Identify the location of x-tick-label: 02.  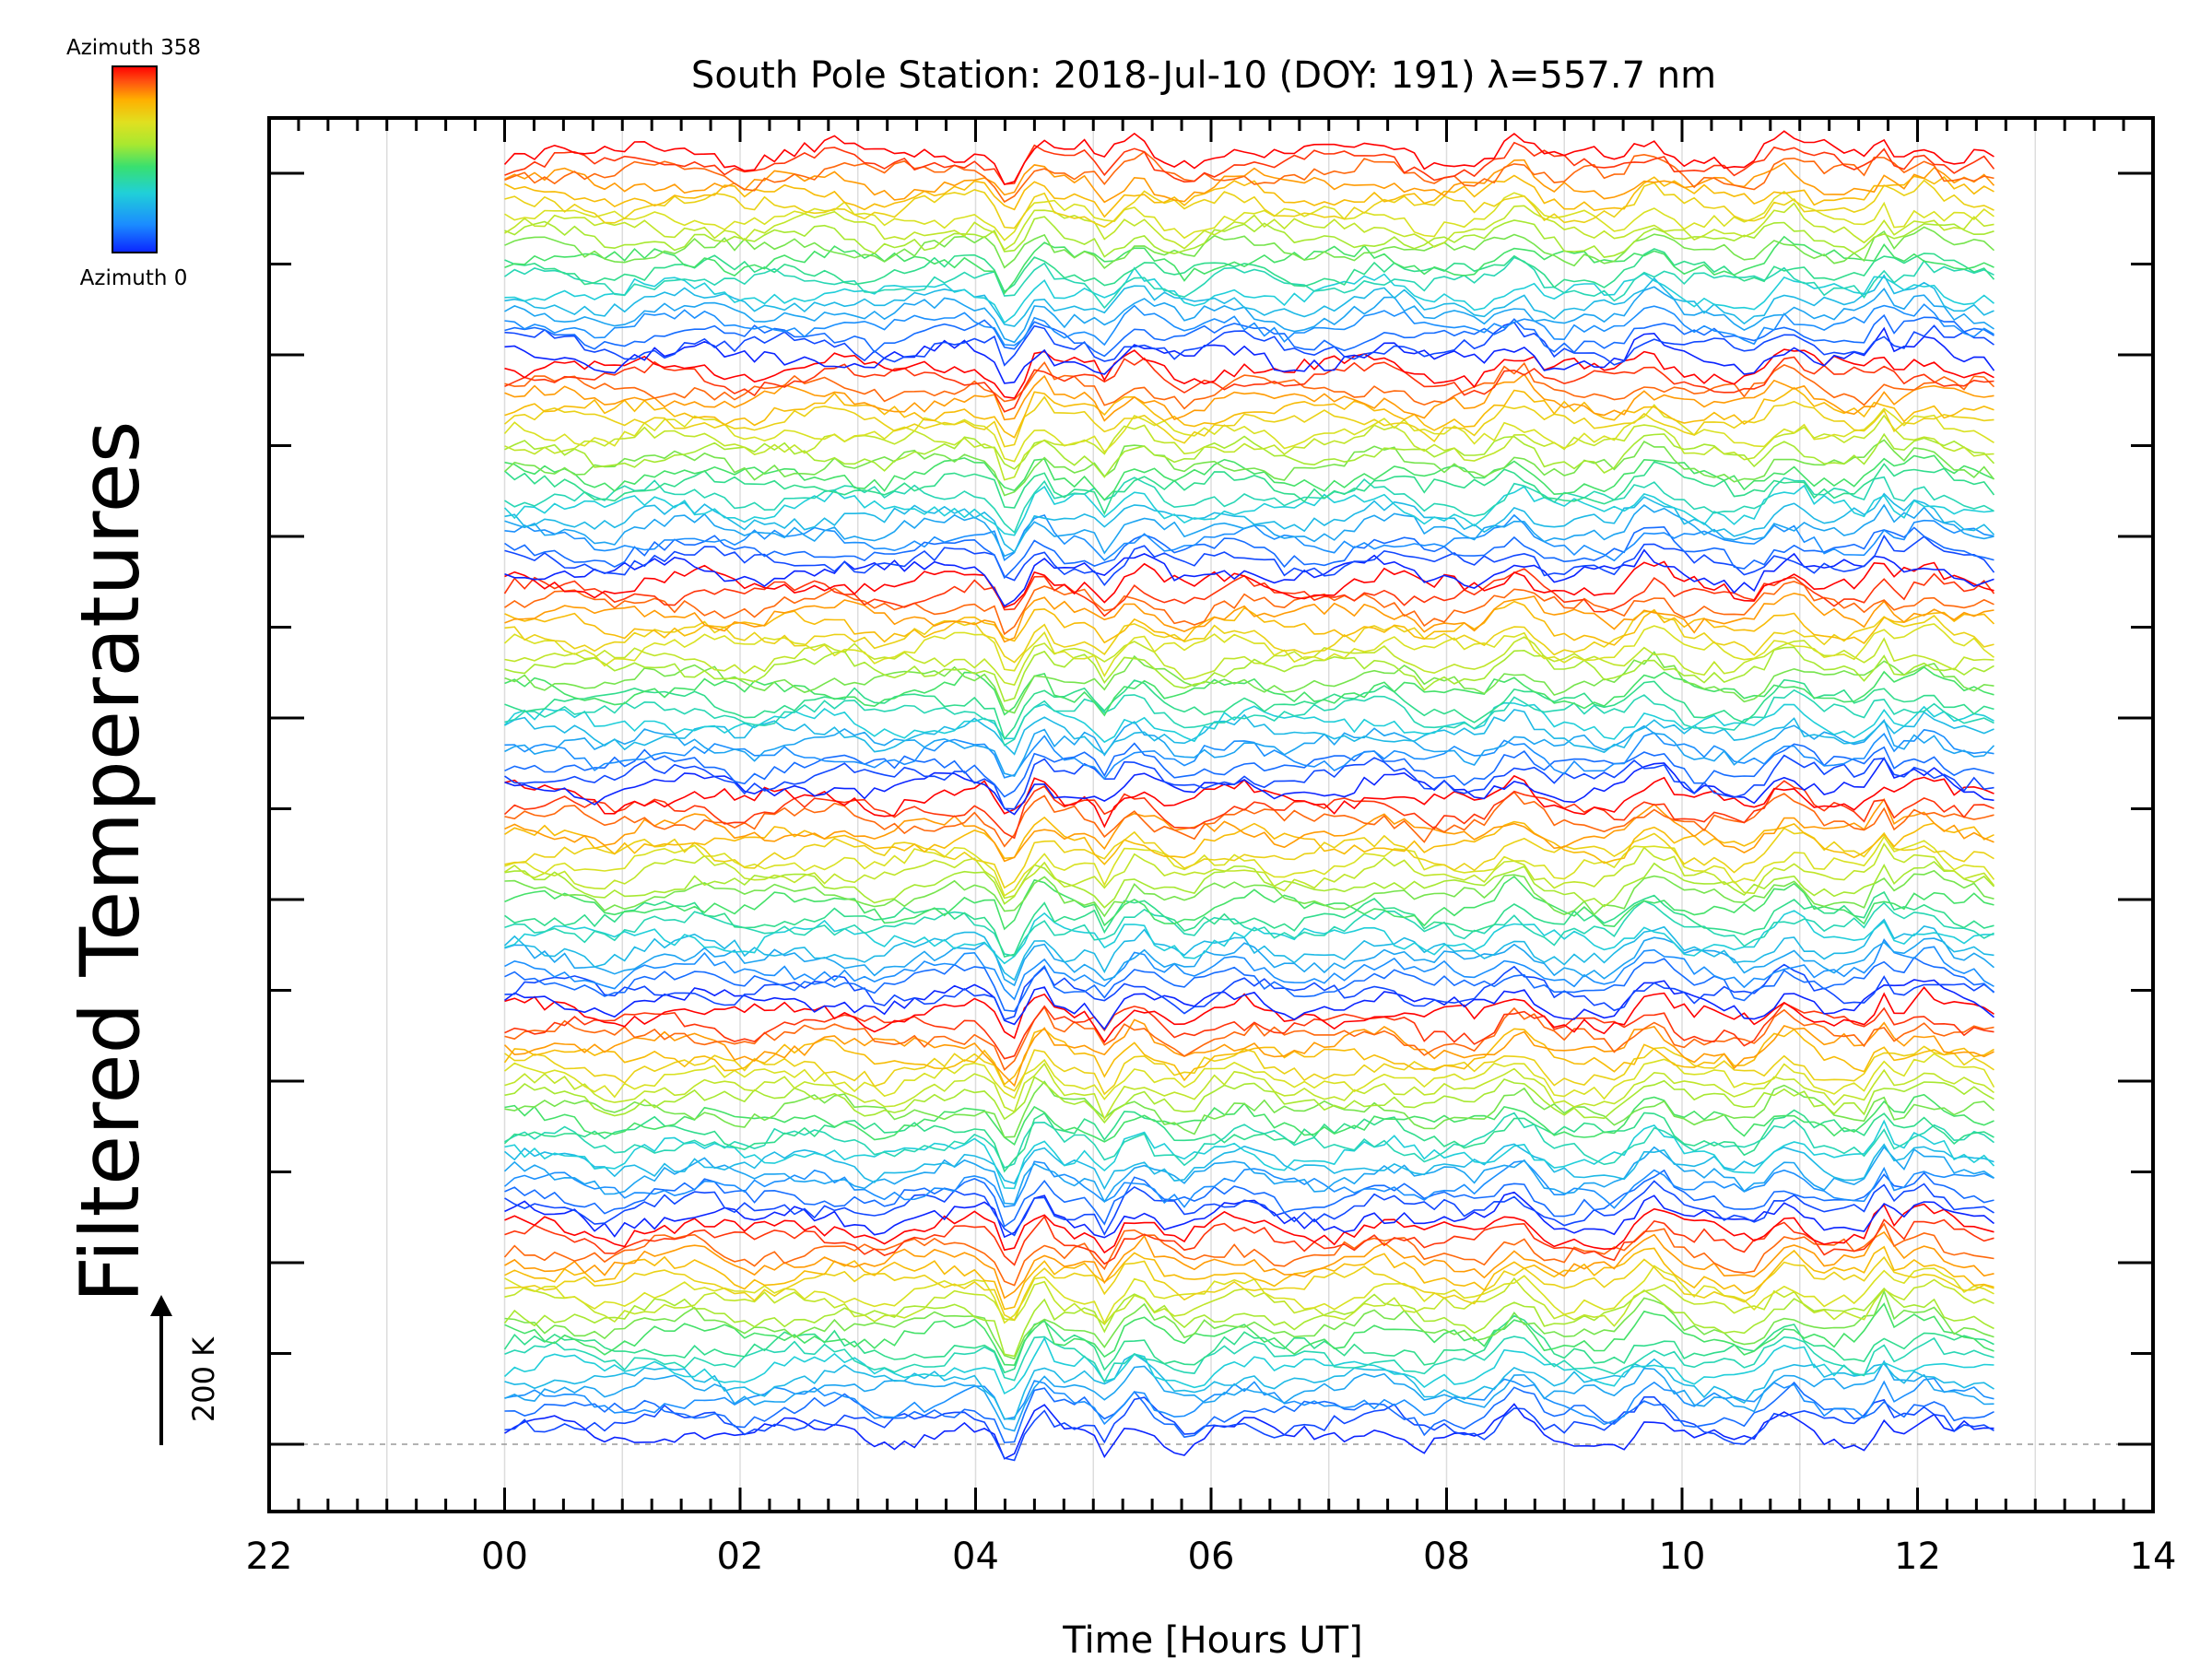
(740, 1556).